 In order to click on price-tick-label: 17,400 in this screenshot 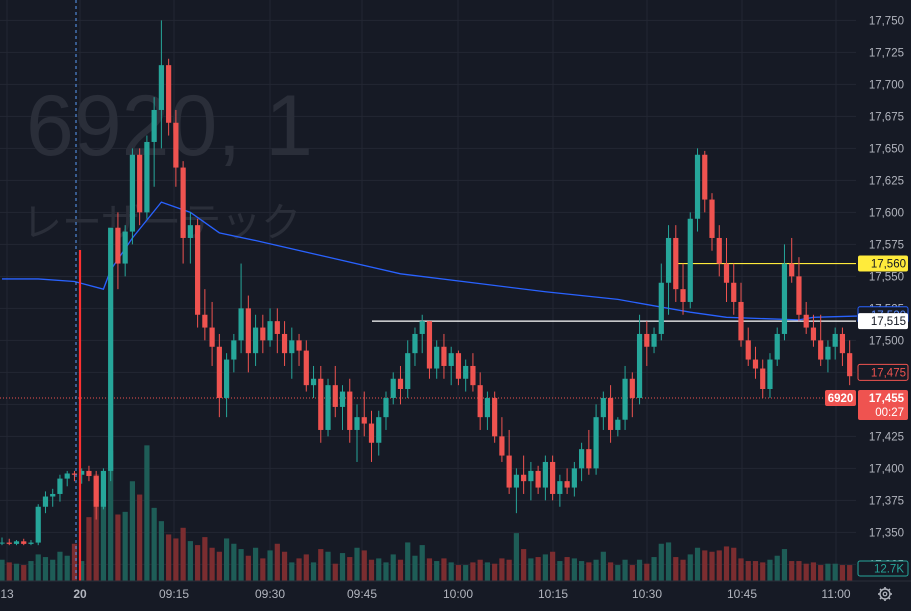, I will do `click(886, 469)`.